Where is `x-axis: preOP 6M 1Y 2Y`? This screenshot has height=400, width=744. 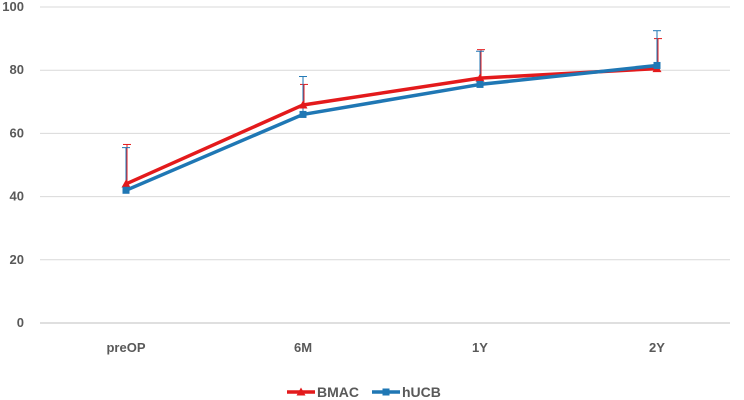 x-axis: preOP 6M 1Y 2Y is located at coordinates (385, 347).